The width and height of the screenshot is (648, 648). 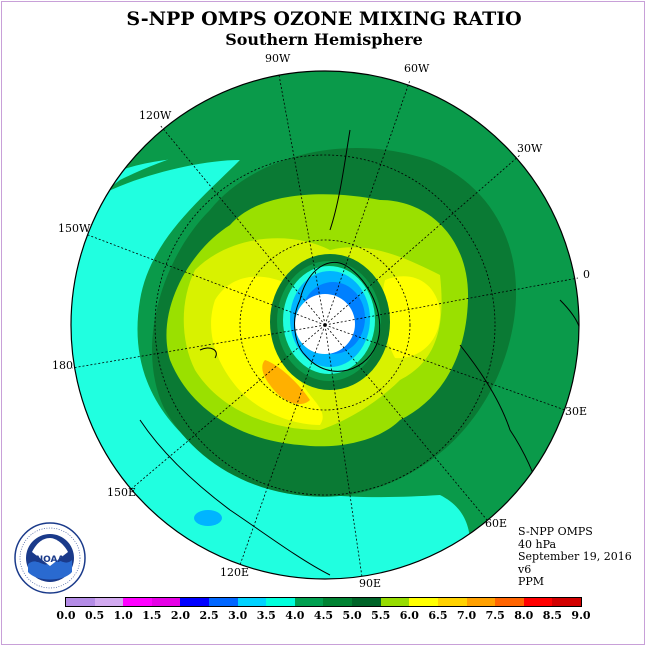 What do you see at coordinates (238, 615) in the screenshot?
I see `colorbar-tick-label: 3.0` at bounding box center [238, 615].